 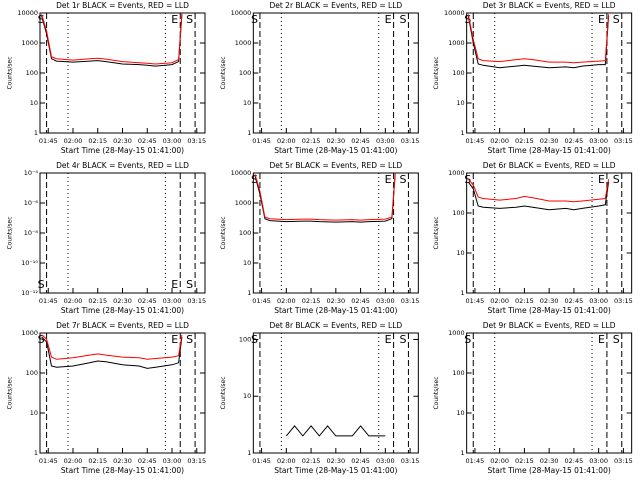 I want to click on panel-title: Det 3r BLACK = Events, RED = LLD, so click(x=549, y=5).